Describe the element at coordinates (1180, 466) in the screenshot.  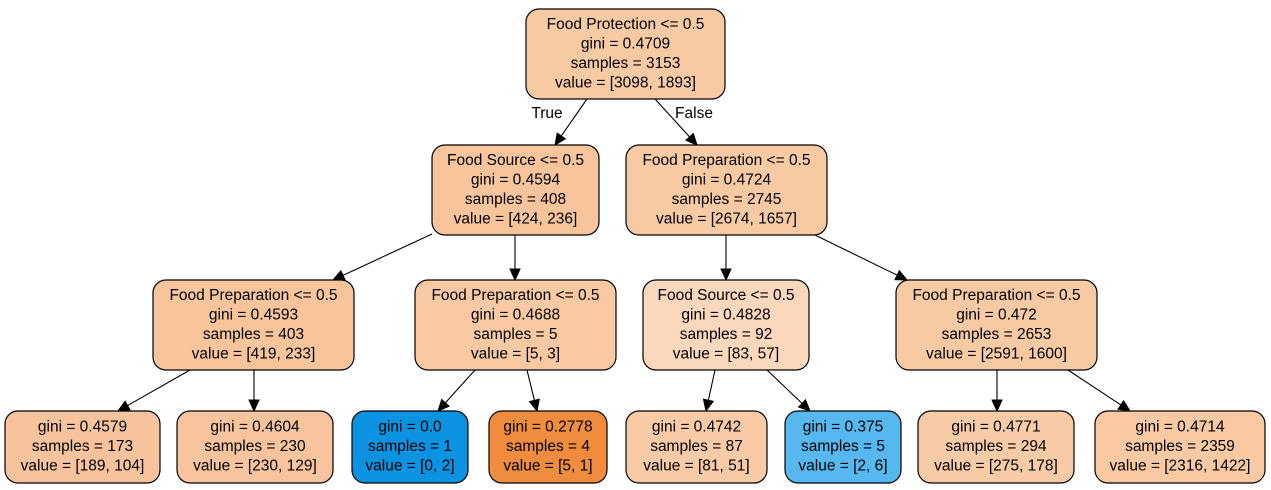
I see `node-line: value = [2316, 1422]` at that location.